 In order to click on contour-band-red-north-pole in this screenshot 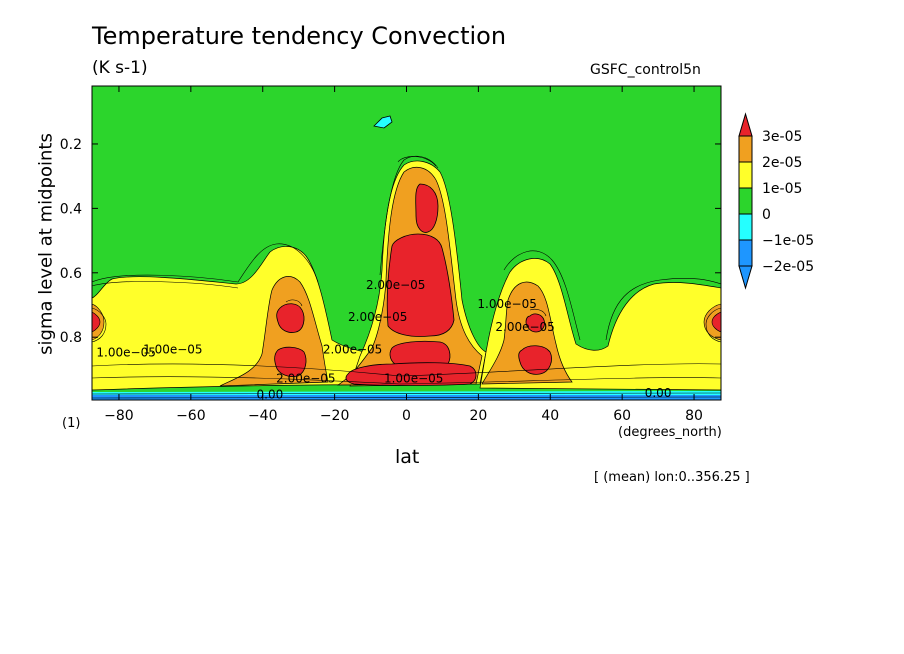, I will do `click(716, 322)`.